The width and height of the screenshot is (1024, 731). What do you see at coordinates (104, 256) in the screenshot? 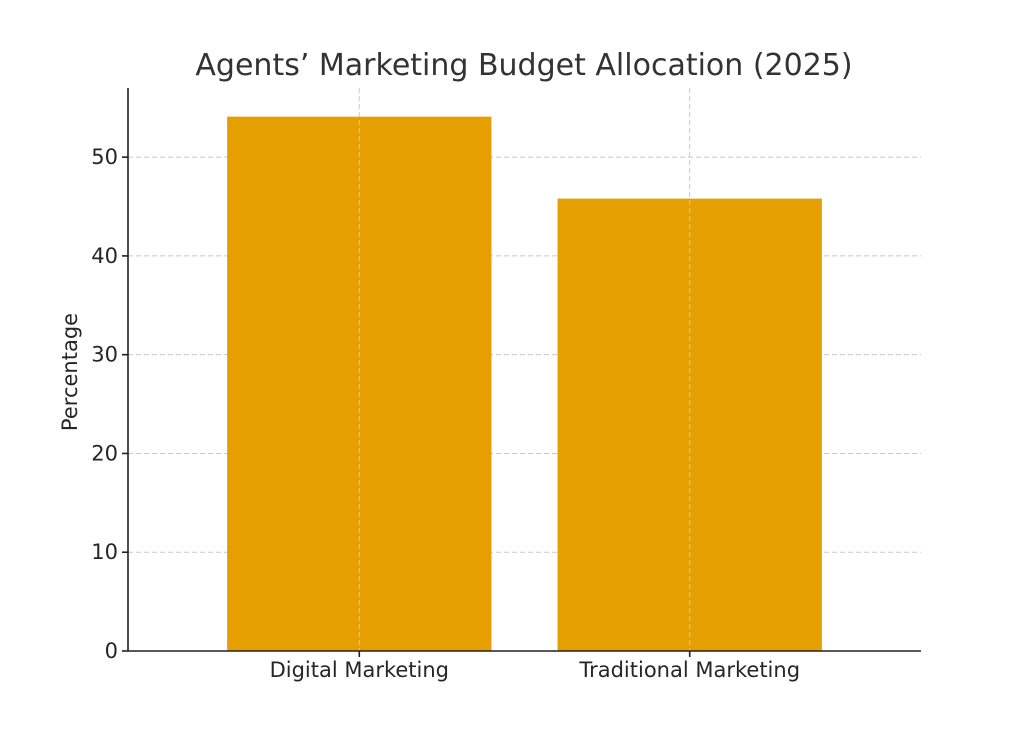
I see `y-tick-label: 40` at bounding box center [104, 256].